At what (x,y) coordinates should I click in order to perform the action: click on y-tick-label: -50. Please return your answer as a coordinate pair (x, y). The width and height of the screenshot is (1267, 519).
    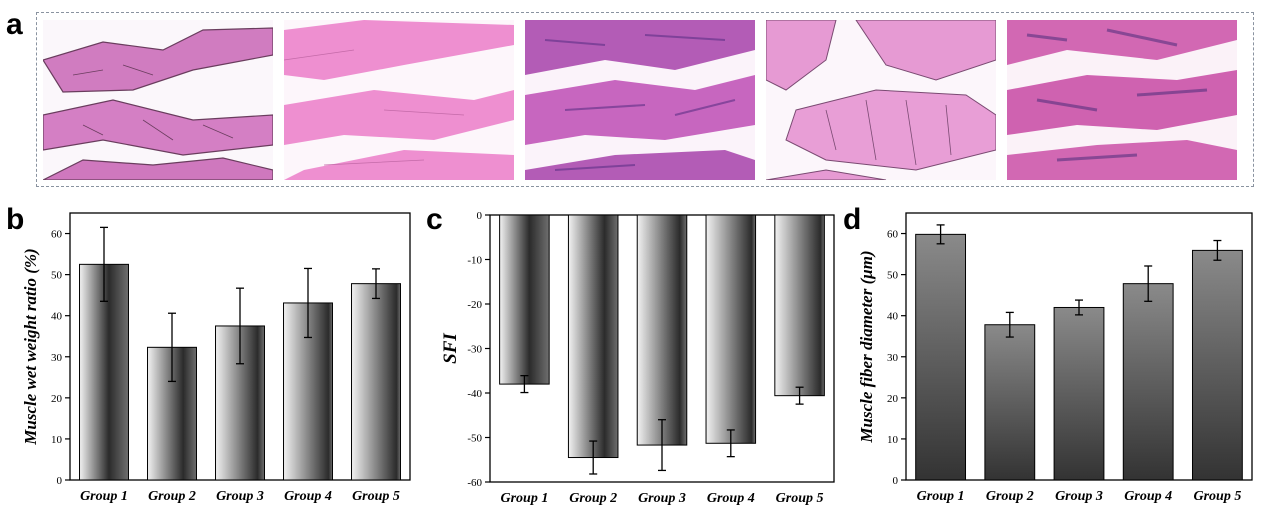
    Looking at the image, I should click on (474, 439).